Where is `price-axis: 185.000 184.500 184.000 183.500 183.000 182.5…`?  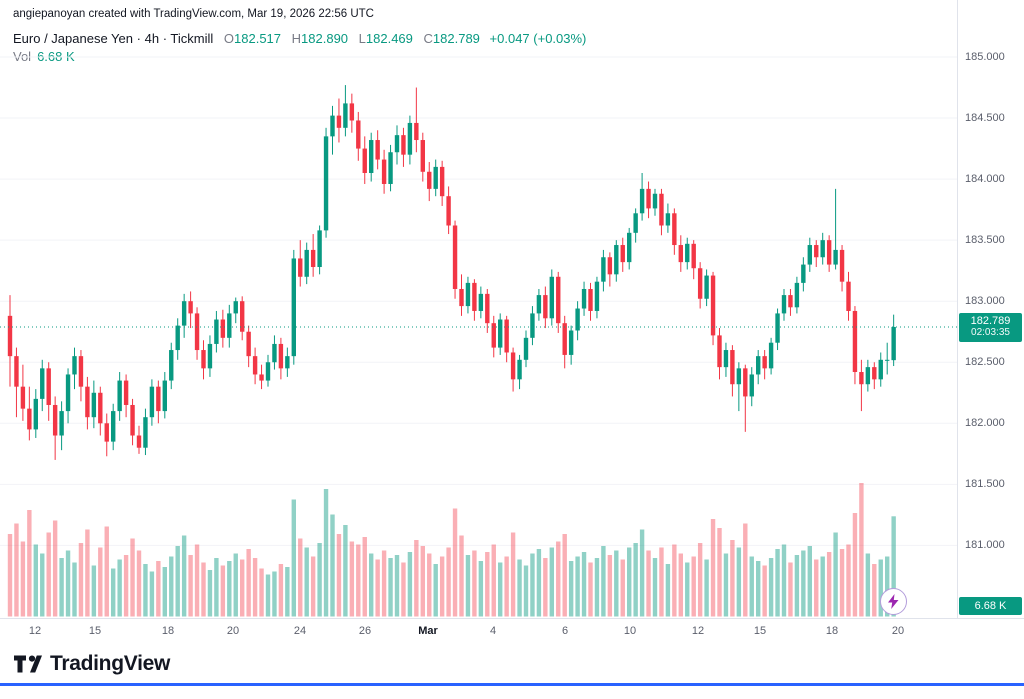 price-axis: 185.000 184.500 184.000 183.500 183.000 182.5… is located at coordinates (990, 309).